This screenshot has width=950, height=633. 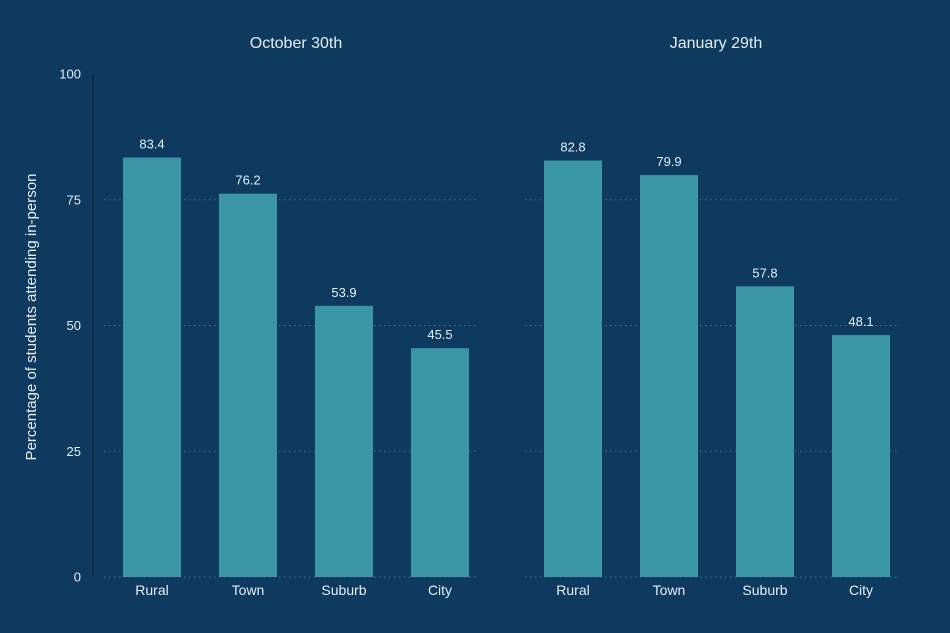 I want to click on data-label: 83.4, so click(x=151, y=143).